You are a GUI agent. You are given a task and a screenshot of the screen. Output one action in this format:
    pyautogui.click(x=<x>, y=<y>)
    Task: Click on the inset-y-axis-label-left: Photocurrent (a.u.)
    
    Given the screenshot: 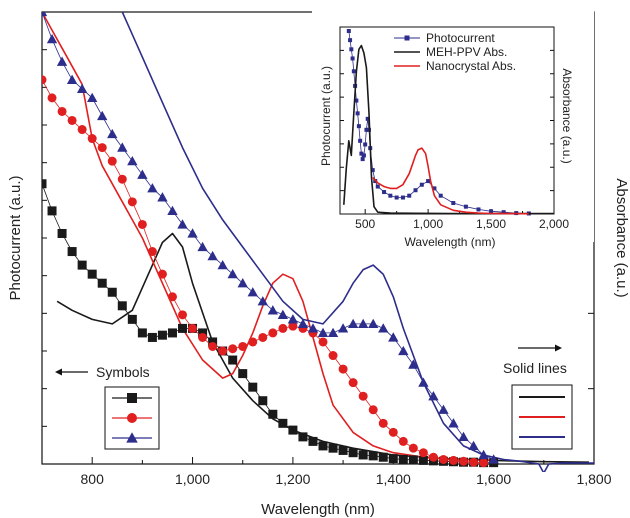 What is the action you would take?
    pyautogui.click(x=326, y=116)
    